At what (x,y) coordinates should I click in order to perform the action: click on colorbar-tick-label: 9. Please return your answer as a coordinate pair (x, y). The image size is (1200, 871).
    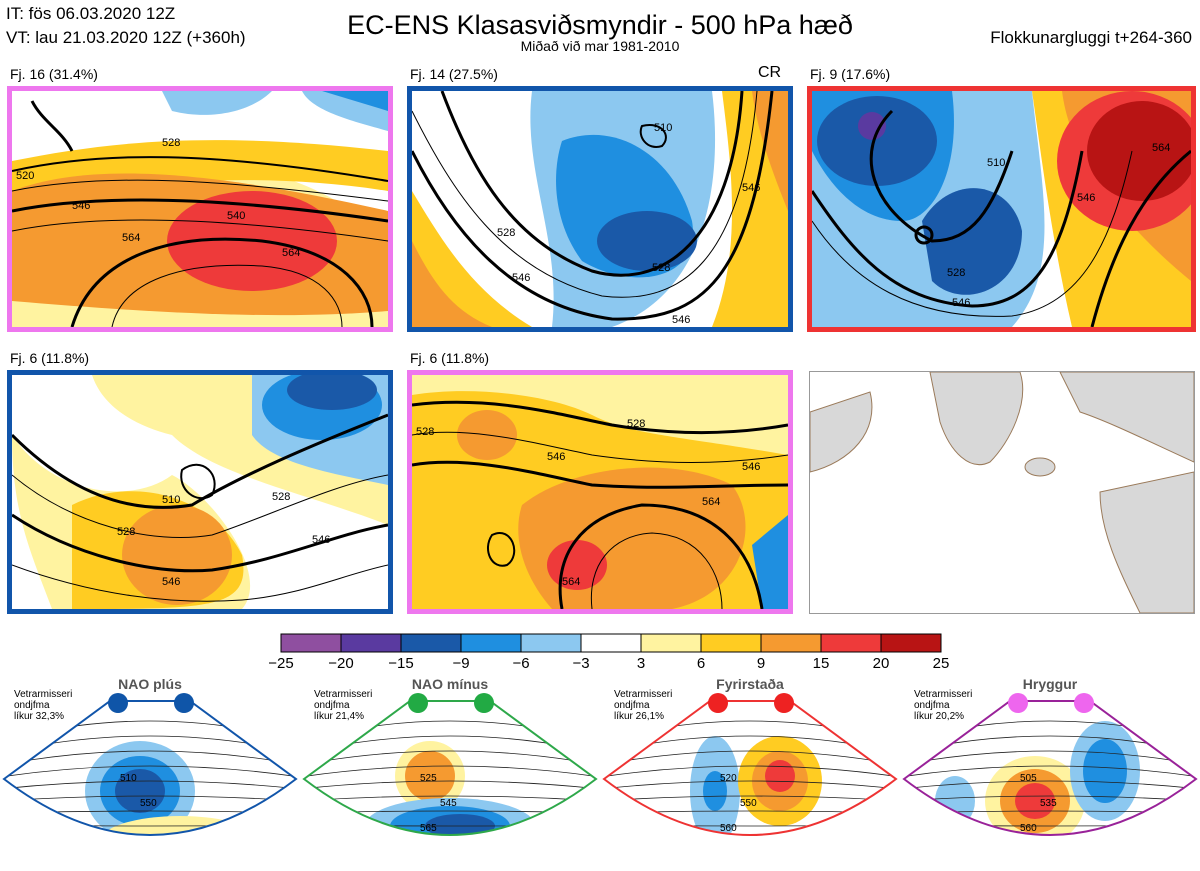
    Looking at the image, I should click on (761, 663).